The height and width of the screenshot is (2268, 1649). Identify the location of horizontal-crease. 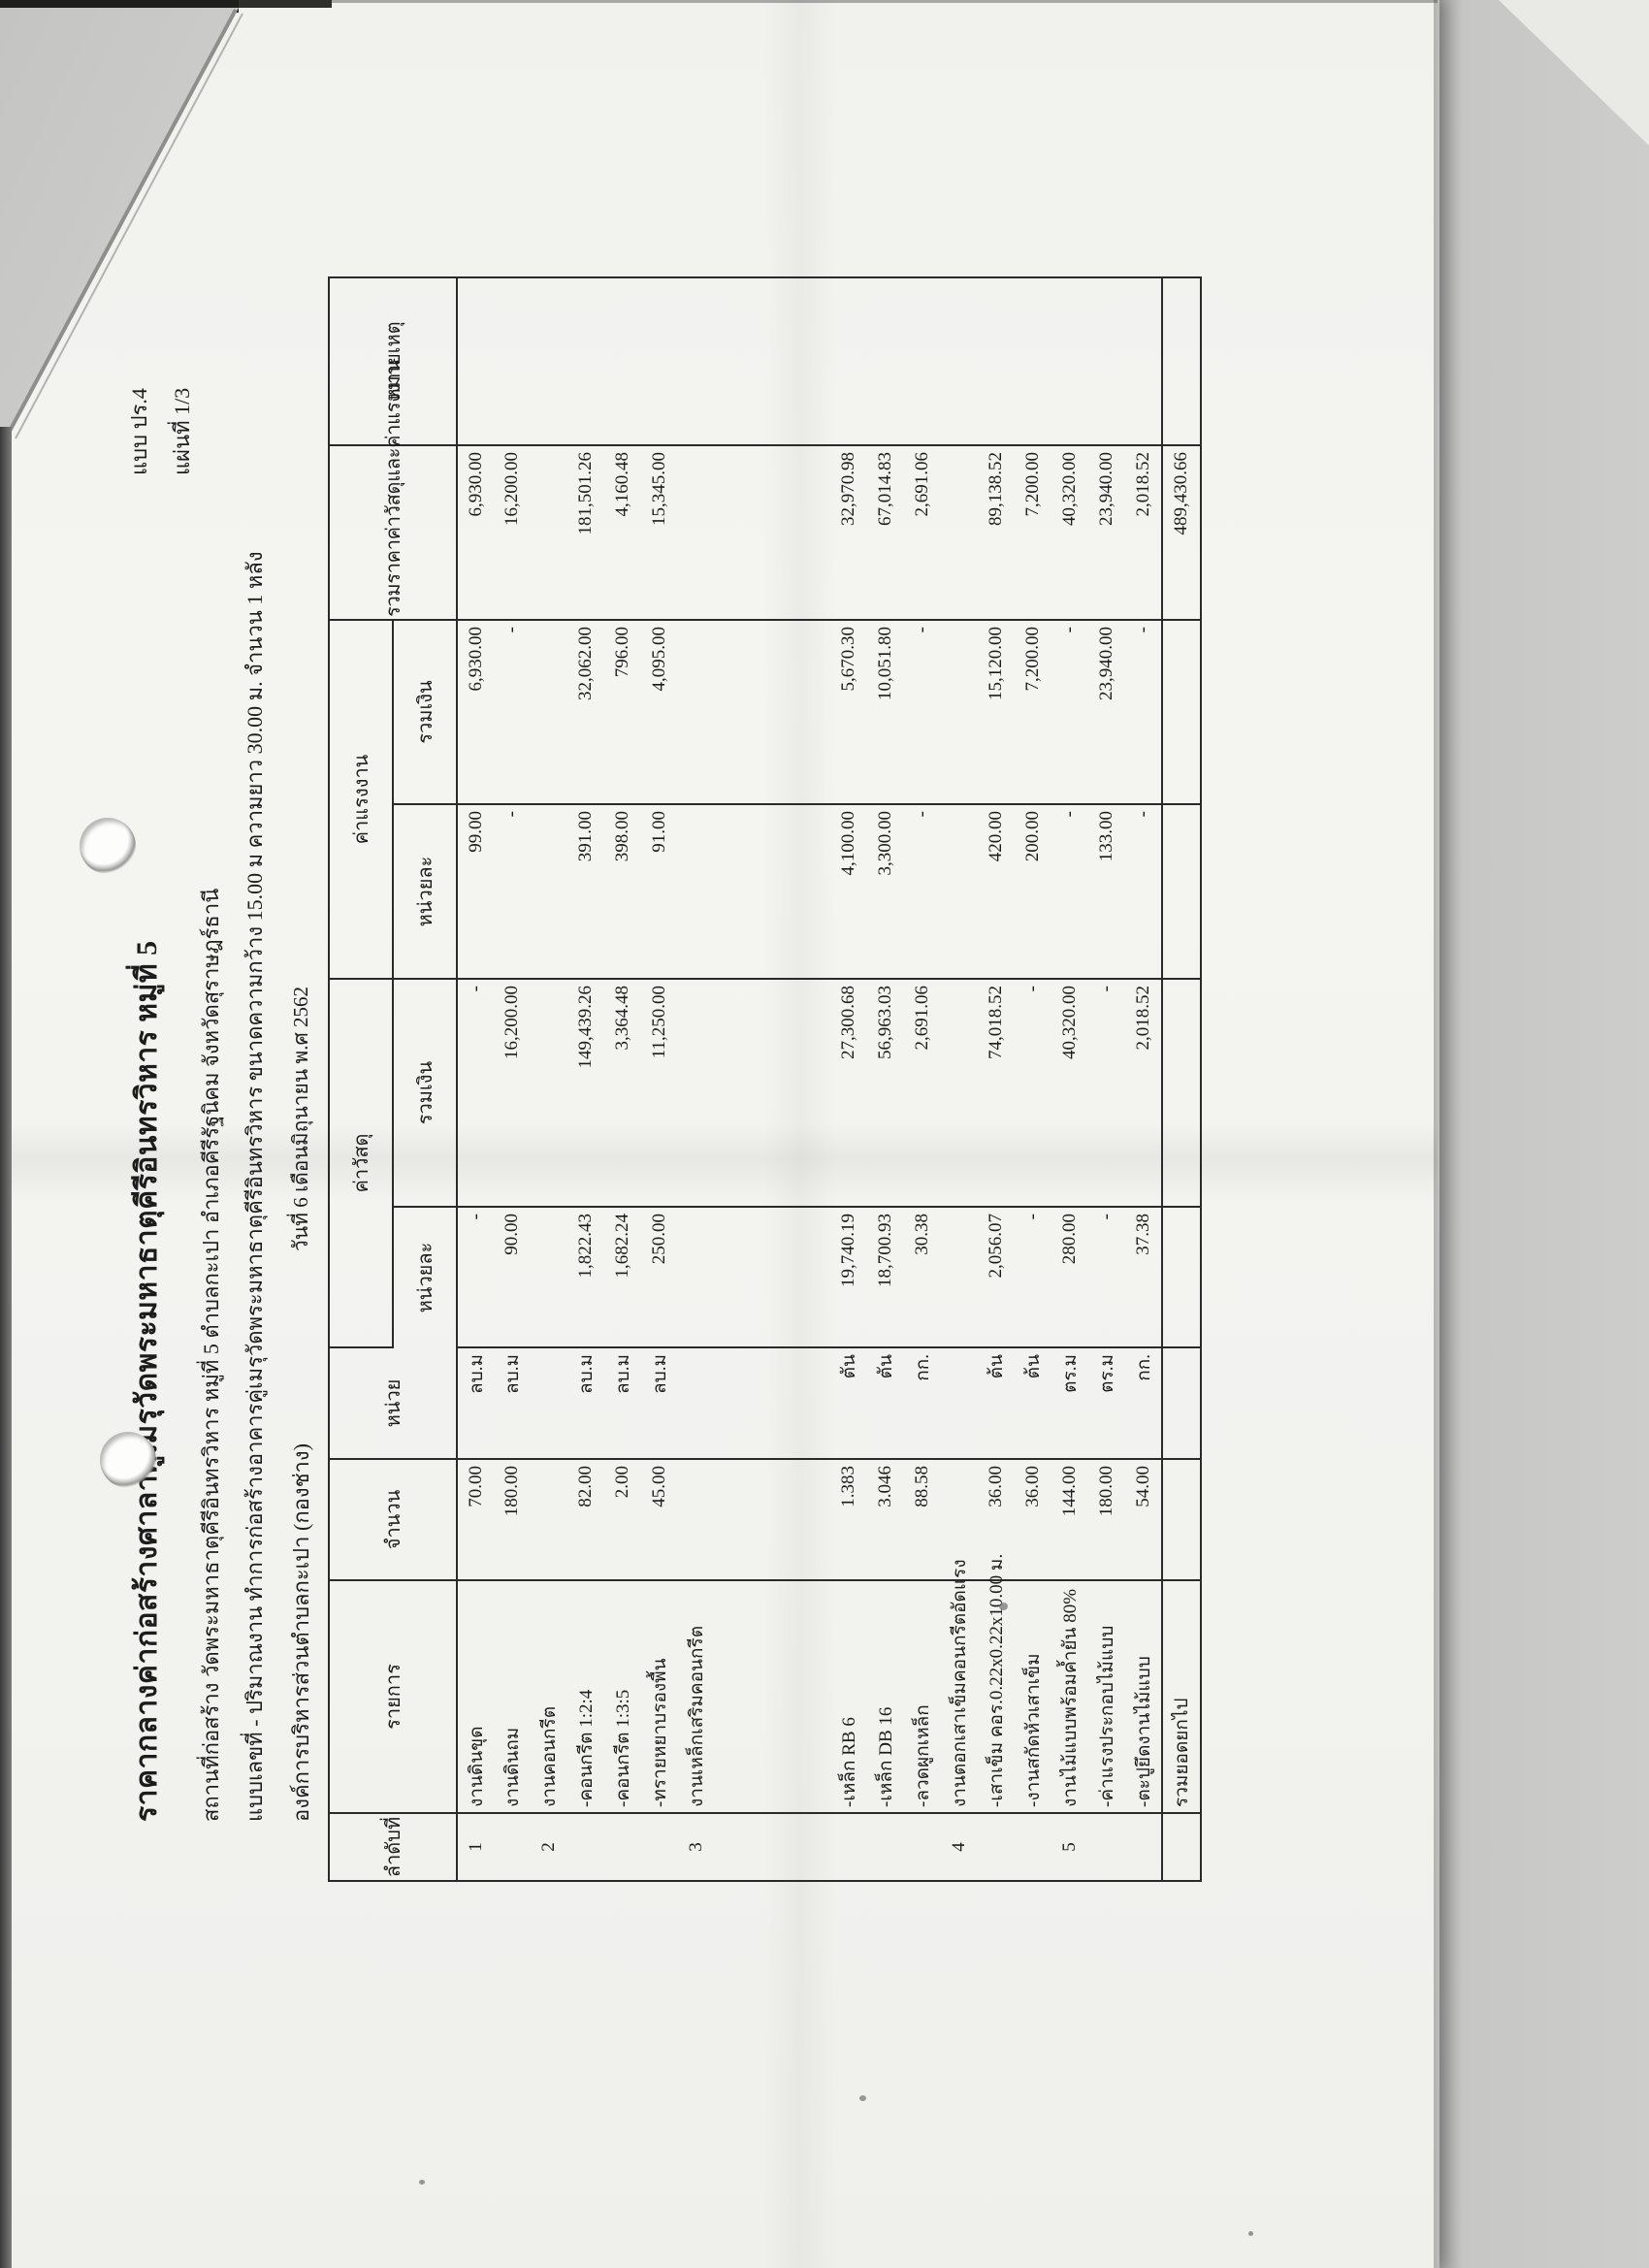
(719, 1162).